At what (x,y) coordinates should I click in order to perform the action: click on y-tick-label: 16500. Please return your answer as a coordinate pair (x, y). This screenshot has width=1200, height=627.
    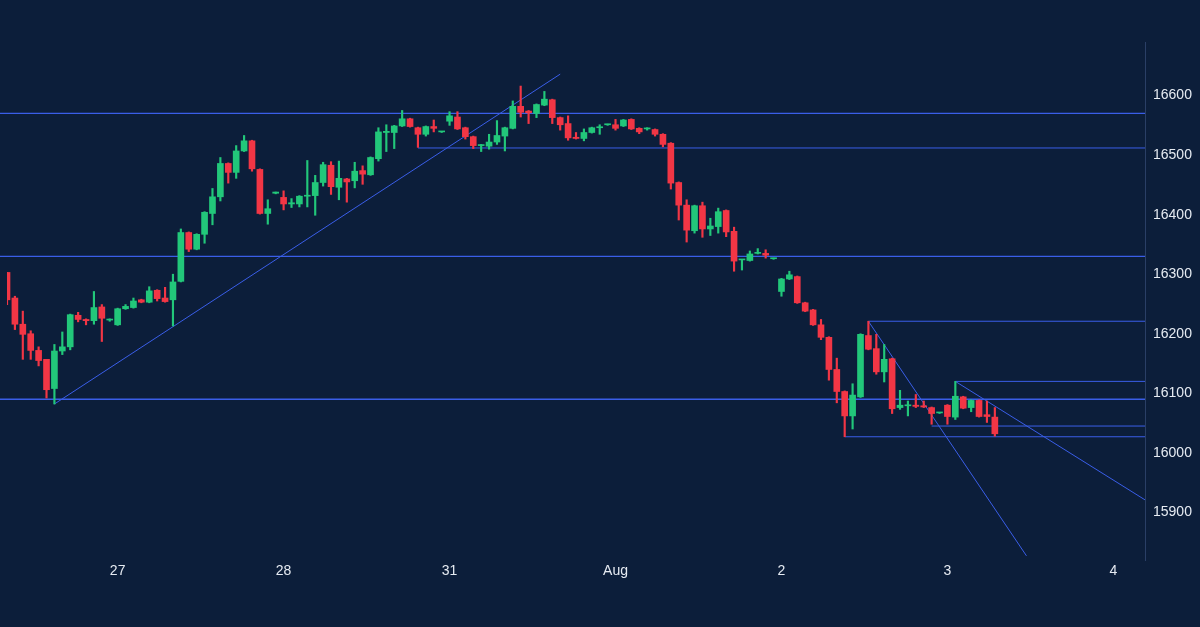
    Looking at the image, I should click on (1173, 153).